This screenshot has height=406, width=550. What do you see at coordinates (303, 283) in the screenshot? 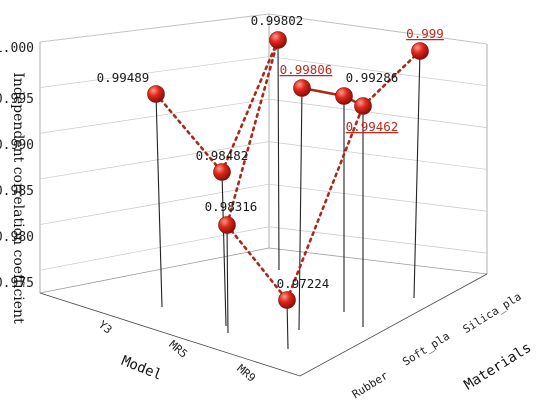
I see `data-label: 0.97224` at bounding box center [303, 283].